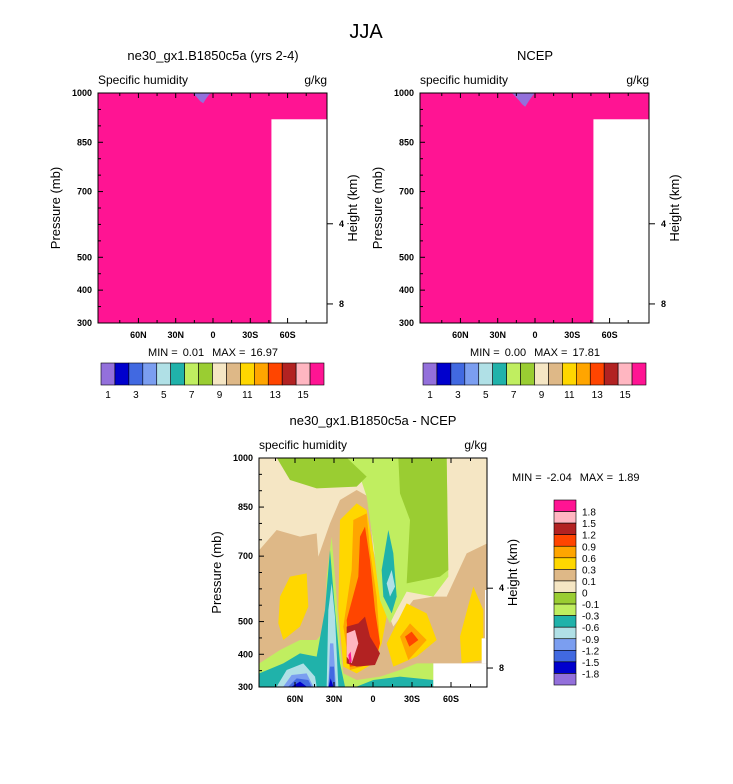  I want to click on max: 17.81, so click(586, 353).